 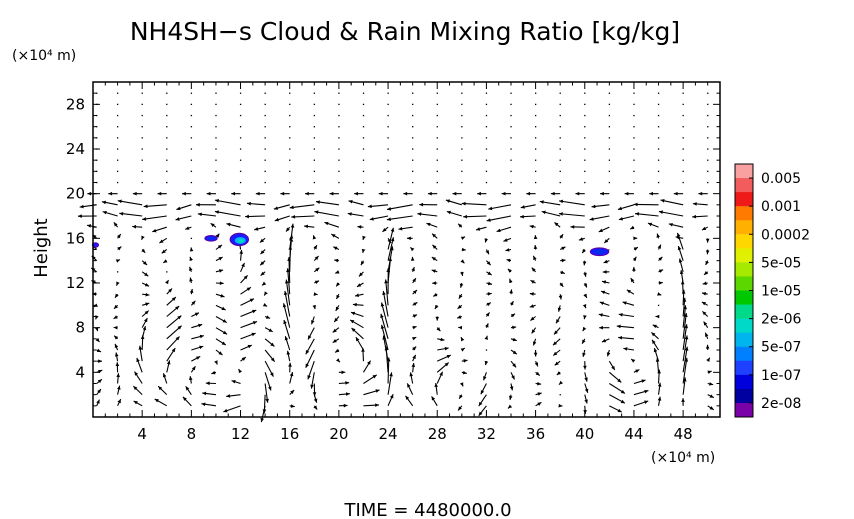 I want to click on time-label: TIME = 4480000.0, so click(x=427, y=509).